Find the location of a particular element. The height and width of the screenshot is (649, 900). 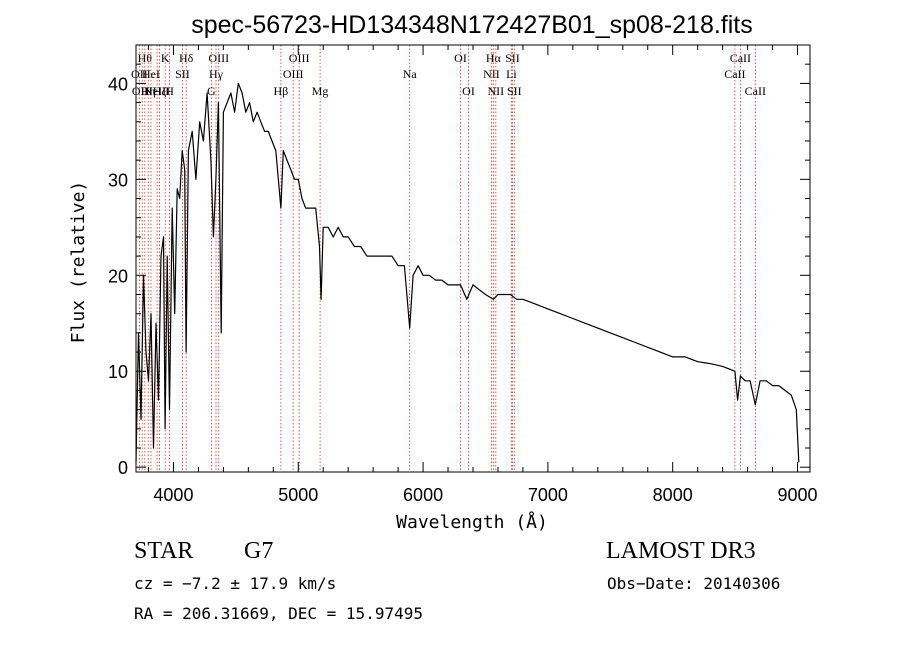

survey-name: LAMOST DR3 is located at coordinates (681, 551).